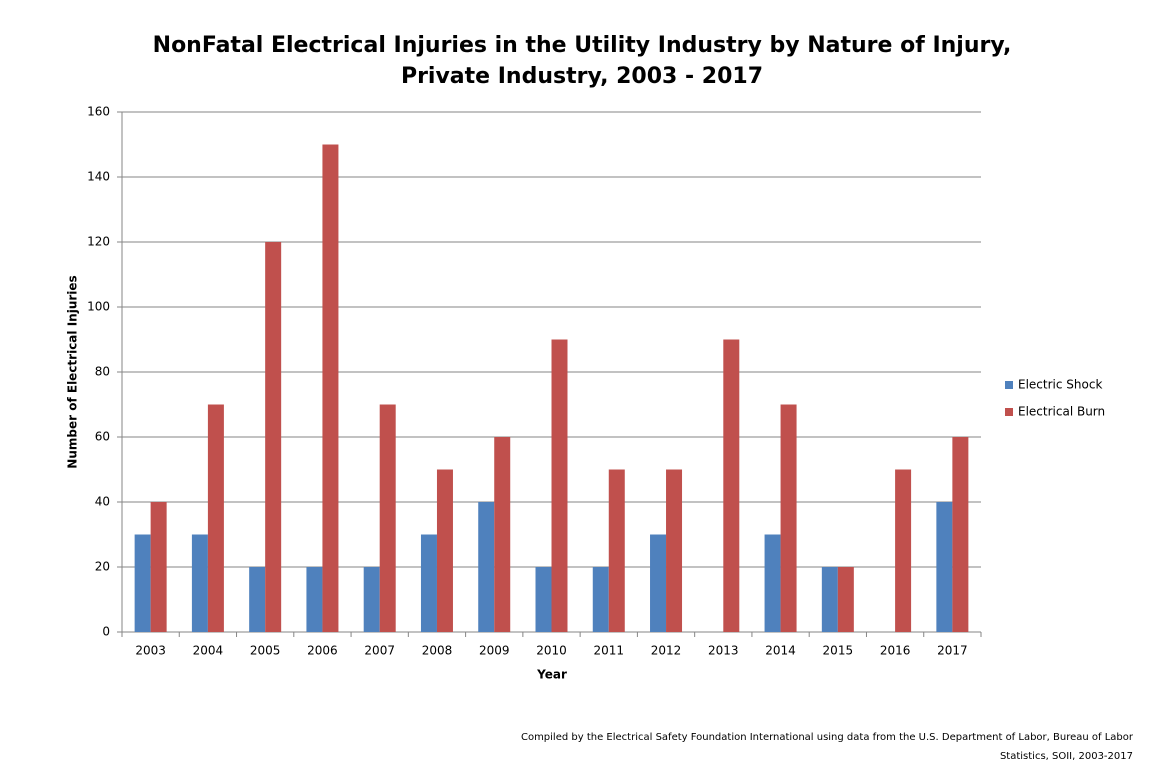 The width and height of the screenshot is (1156, 779). What do you see at coordinates (98, 242) in the screenshot?
I see `y-tick-label: 120` at bounding box center [98, 242].